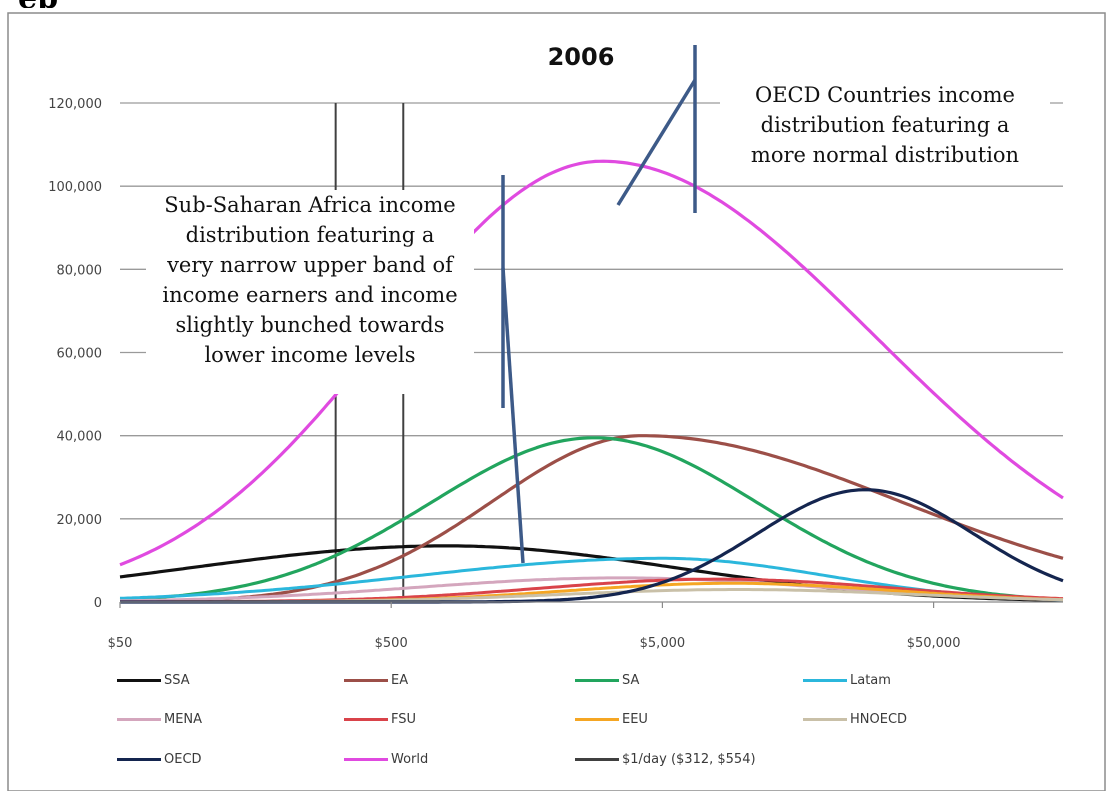  What do you see at coordinates (404, 719) in the screenshot?
I see `legend-label: FSU` at bounding box center [404, 719].